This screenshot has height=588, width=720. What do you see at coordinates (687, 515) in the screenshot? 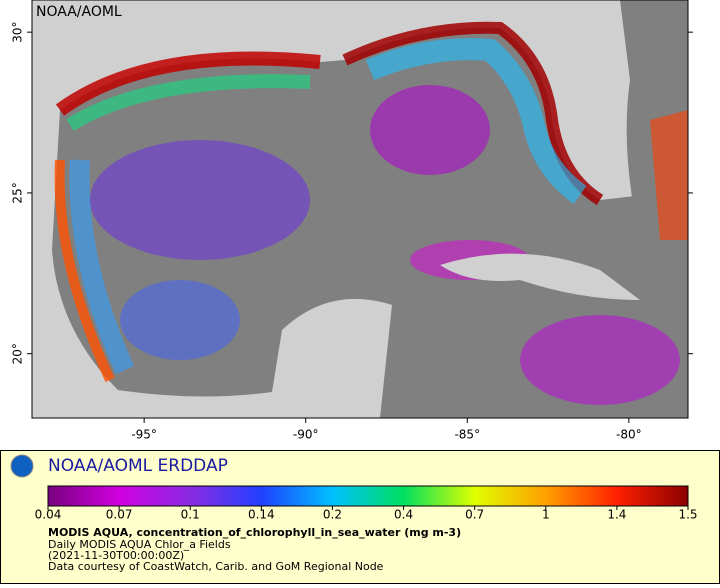
I see `colorbar-label: 1.5` at bounding box center [687, 515].